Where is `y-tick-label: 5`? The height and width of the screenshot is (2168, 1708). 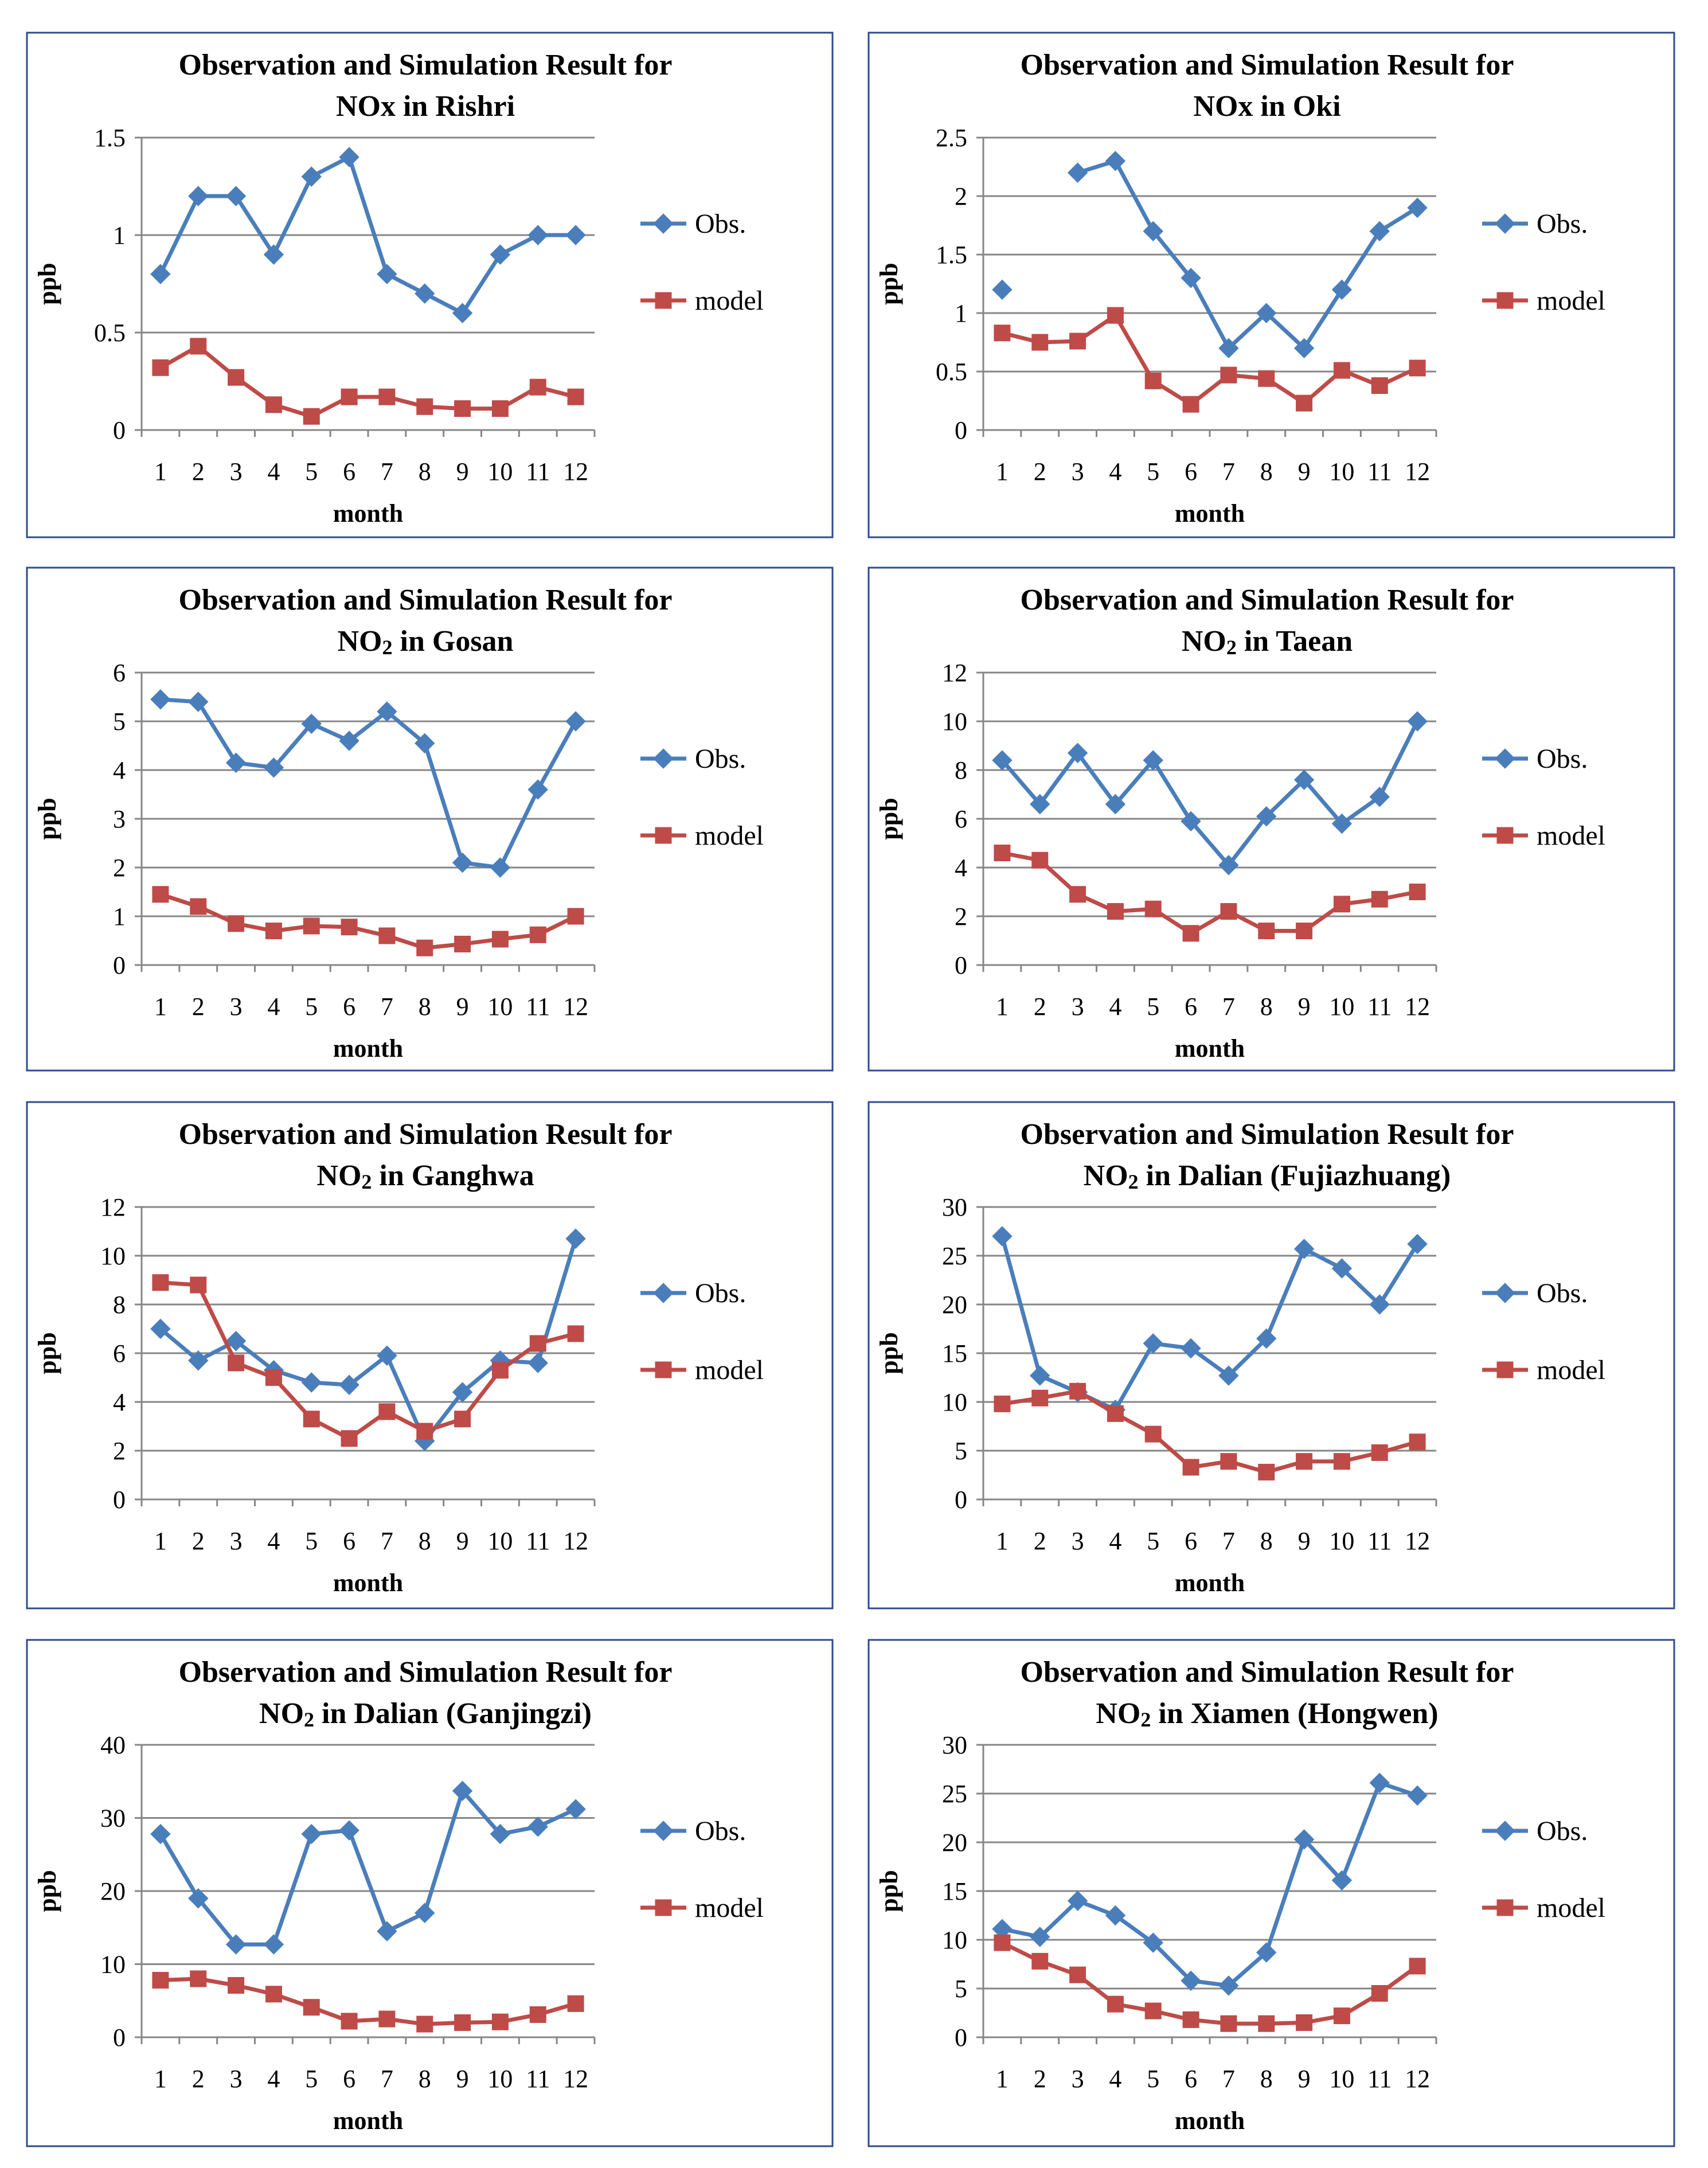 y-tick-label: 5 is located at coordinates (119, 722).